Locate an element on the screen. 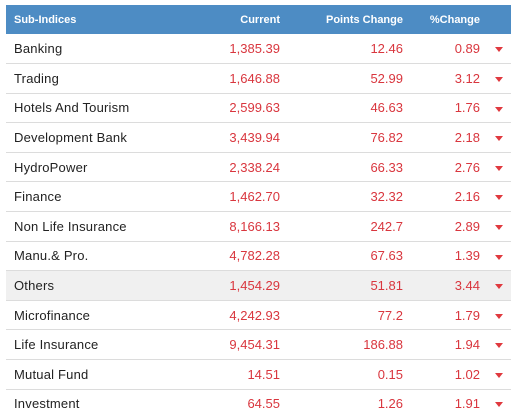 The width and height of the screenshot is (515, 418). header-current: Current is located at coordinates (260, 19).